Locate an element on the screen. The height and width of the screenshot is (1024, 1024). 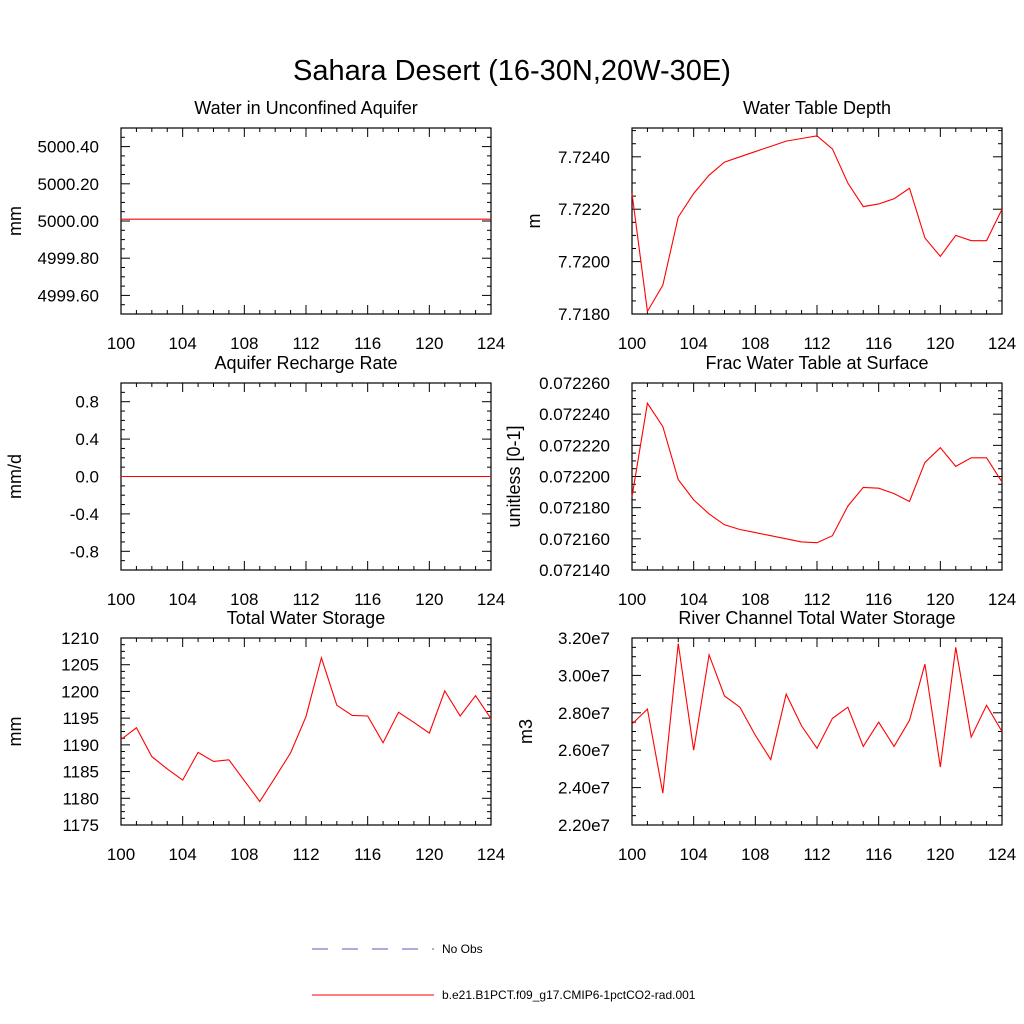
y-tick-label: 1180 is located at coordinates (80, 798).